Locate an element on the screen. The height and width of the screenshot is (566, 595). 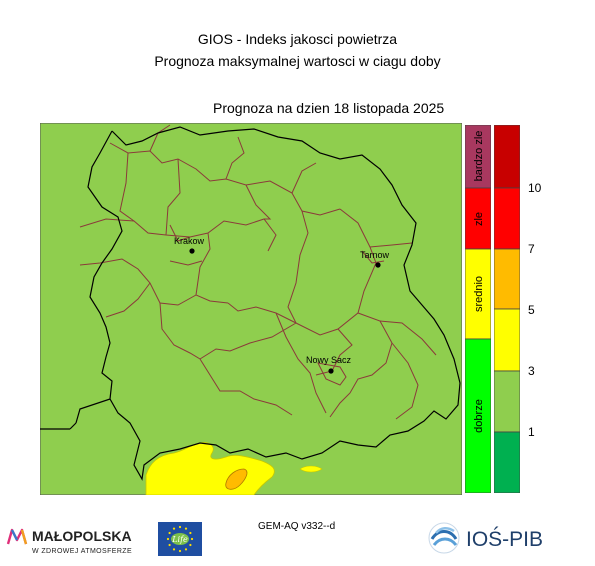
scale-tick-1: 1 is located at coordinates (531, 432).